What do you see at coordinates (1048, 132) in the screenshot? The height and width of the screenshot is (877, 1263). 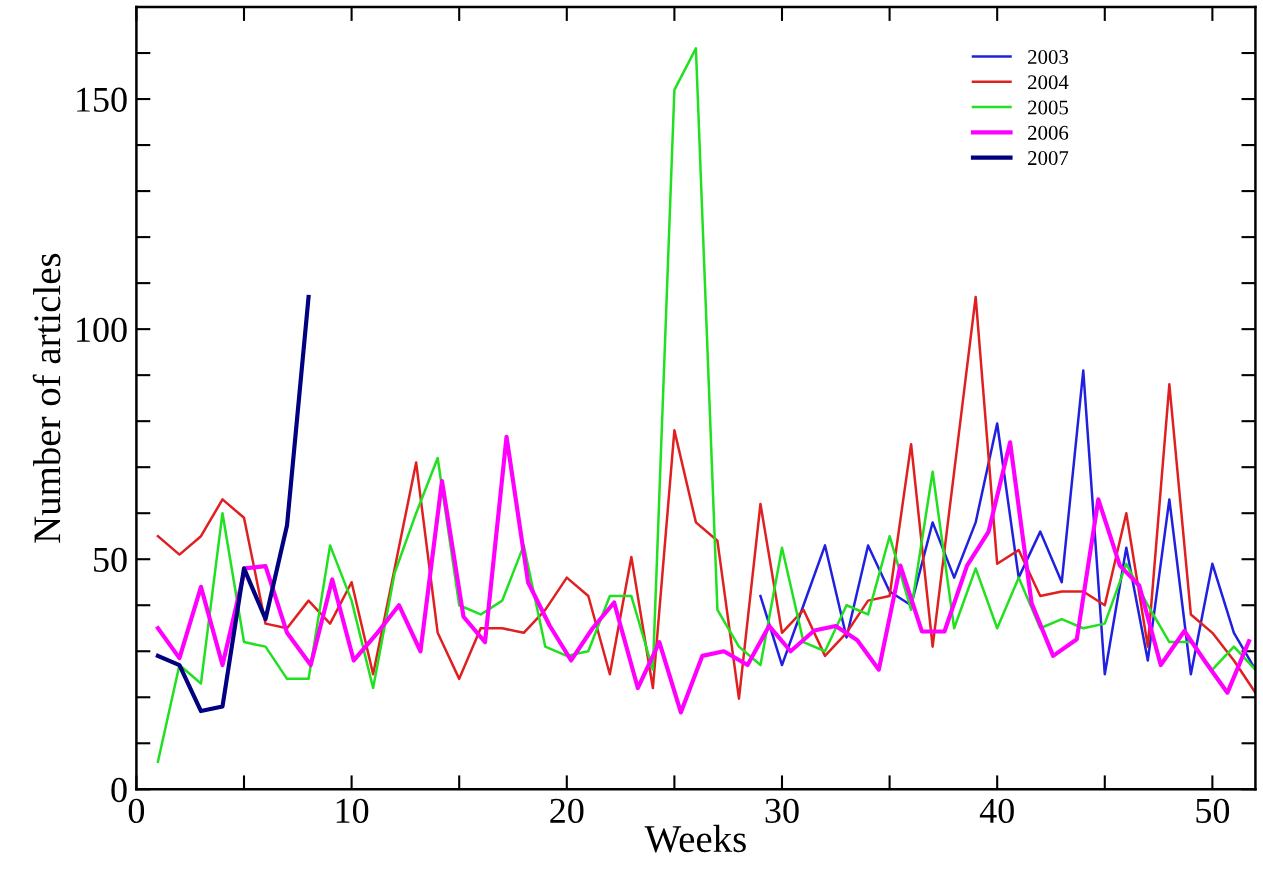 I see `legend-label: 2006` at bounding box center [1048, 132].